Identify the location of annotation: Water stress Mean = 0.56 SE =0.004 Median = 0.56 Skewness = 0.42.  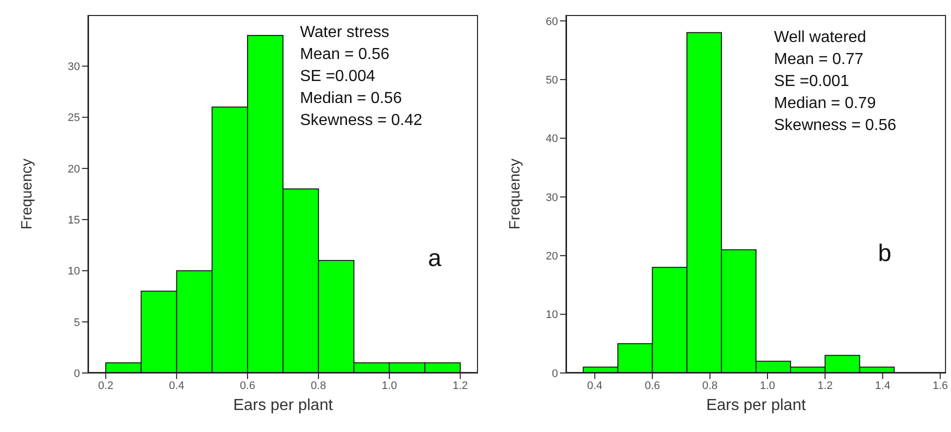
(361, 77).